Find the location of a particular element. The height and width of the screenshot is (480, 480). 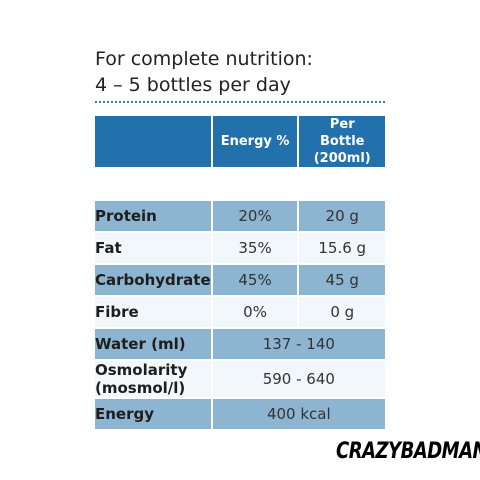

table-row: Protein 20% 20 g is located at coordinates (240, 216).